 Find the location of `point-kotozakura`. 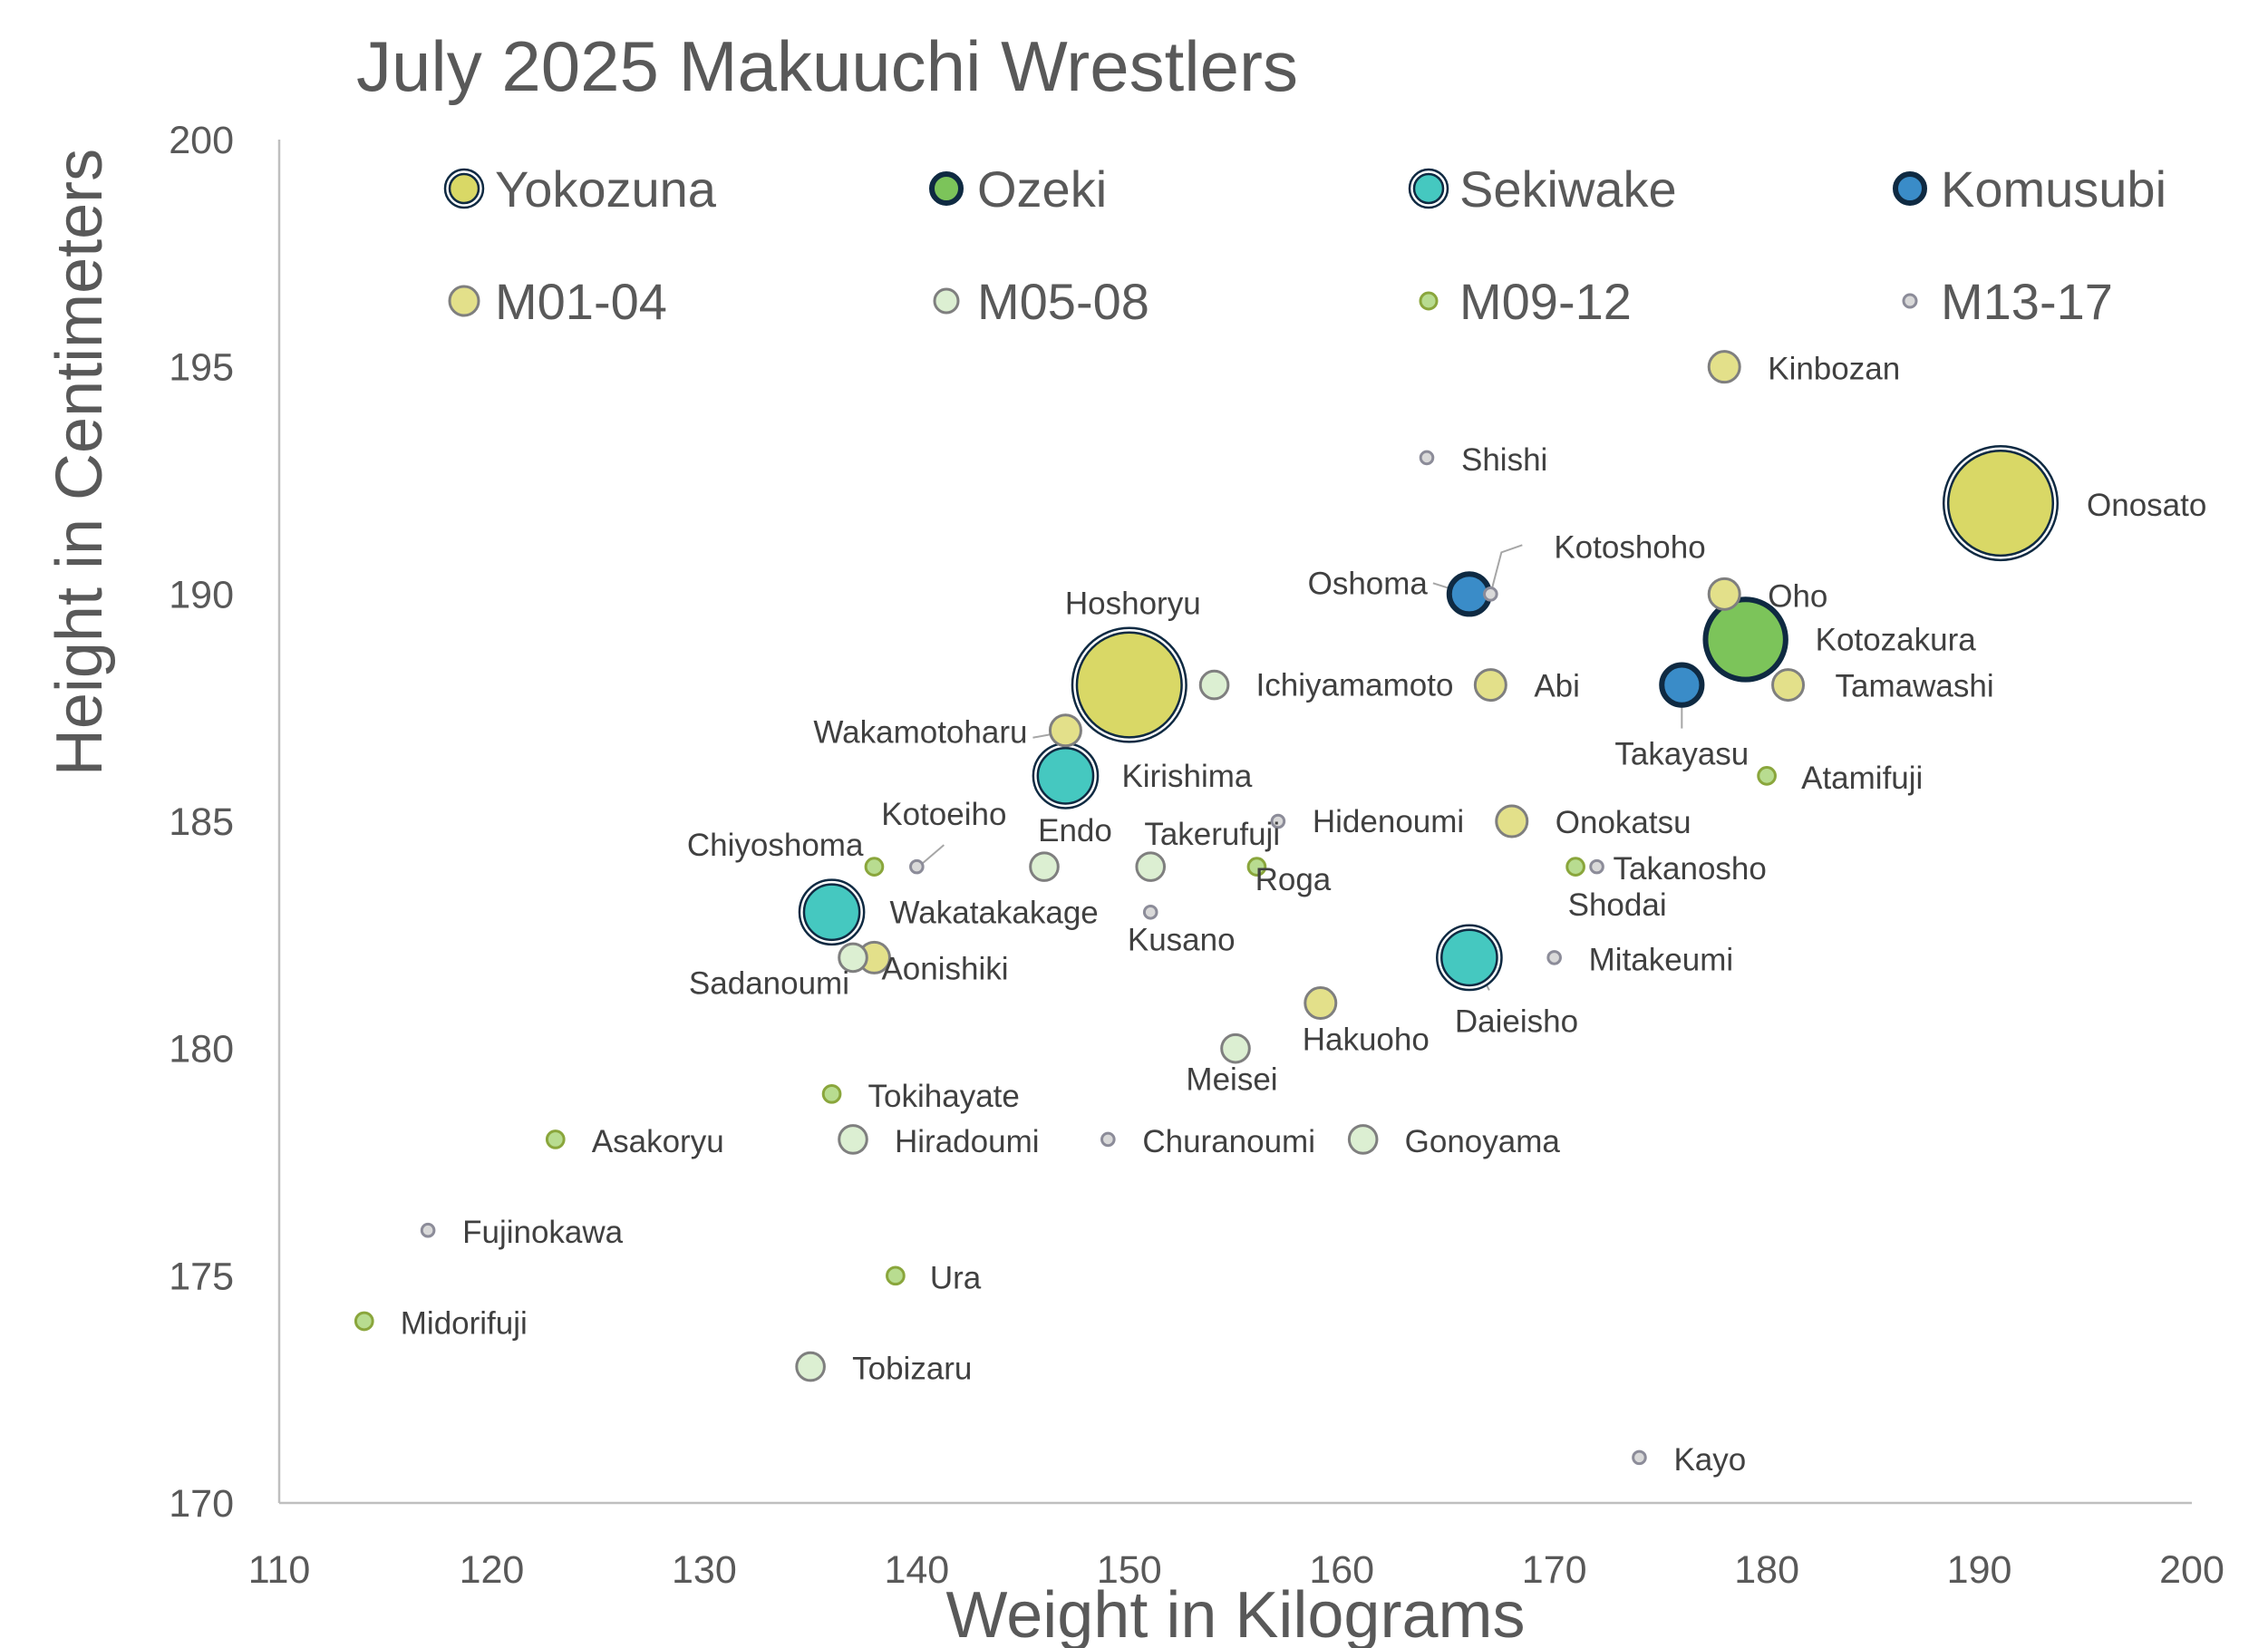

point-kotozakura is located at coordinates (1745, 639).